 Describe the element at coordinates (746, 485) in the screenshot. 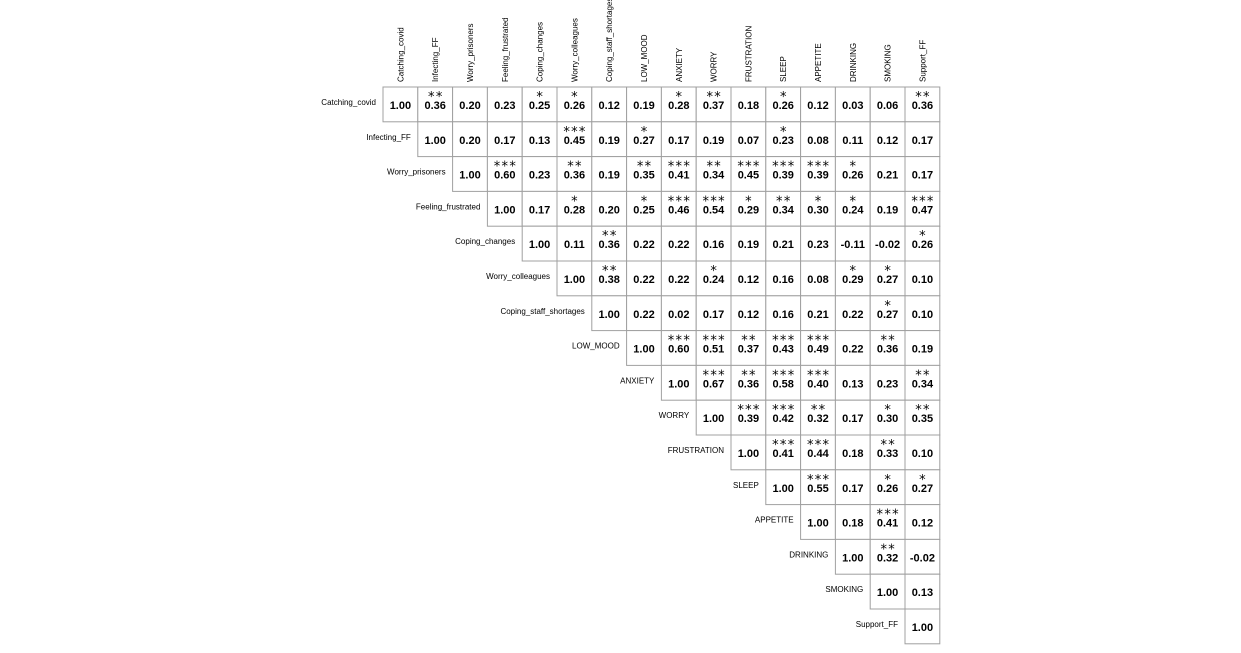

I see `row-label: SLEEP` at that location.